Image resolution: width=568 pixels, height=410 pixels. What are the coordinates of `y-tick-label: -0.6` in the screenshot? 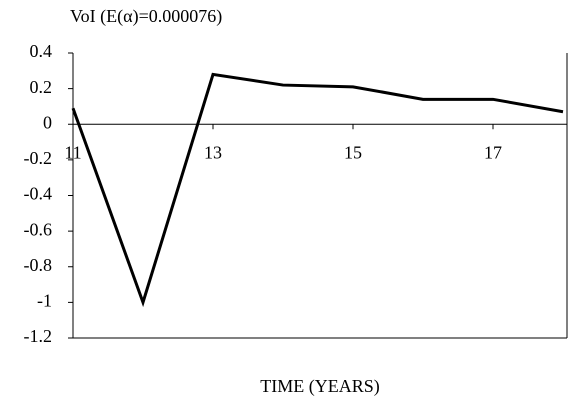 It's located at (38, 229).